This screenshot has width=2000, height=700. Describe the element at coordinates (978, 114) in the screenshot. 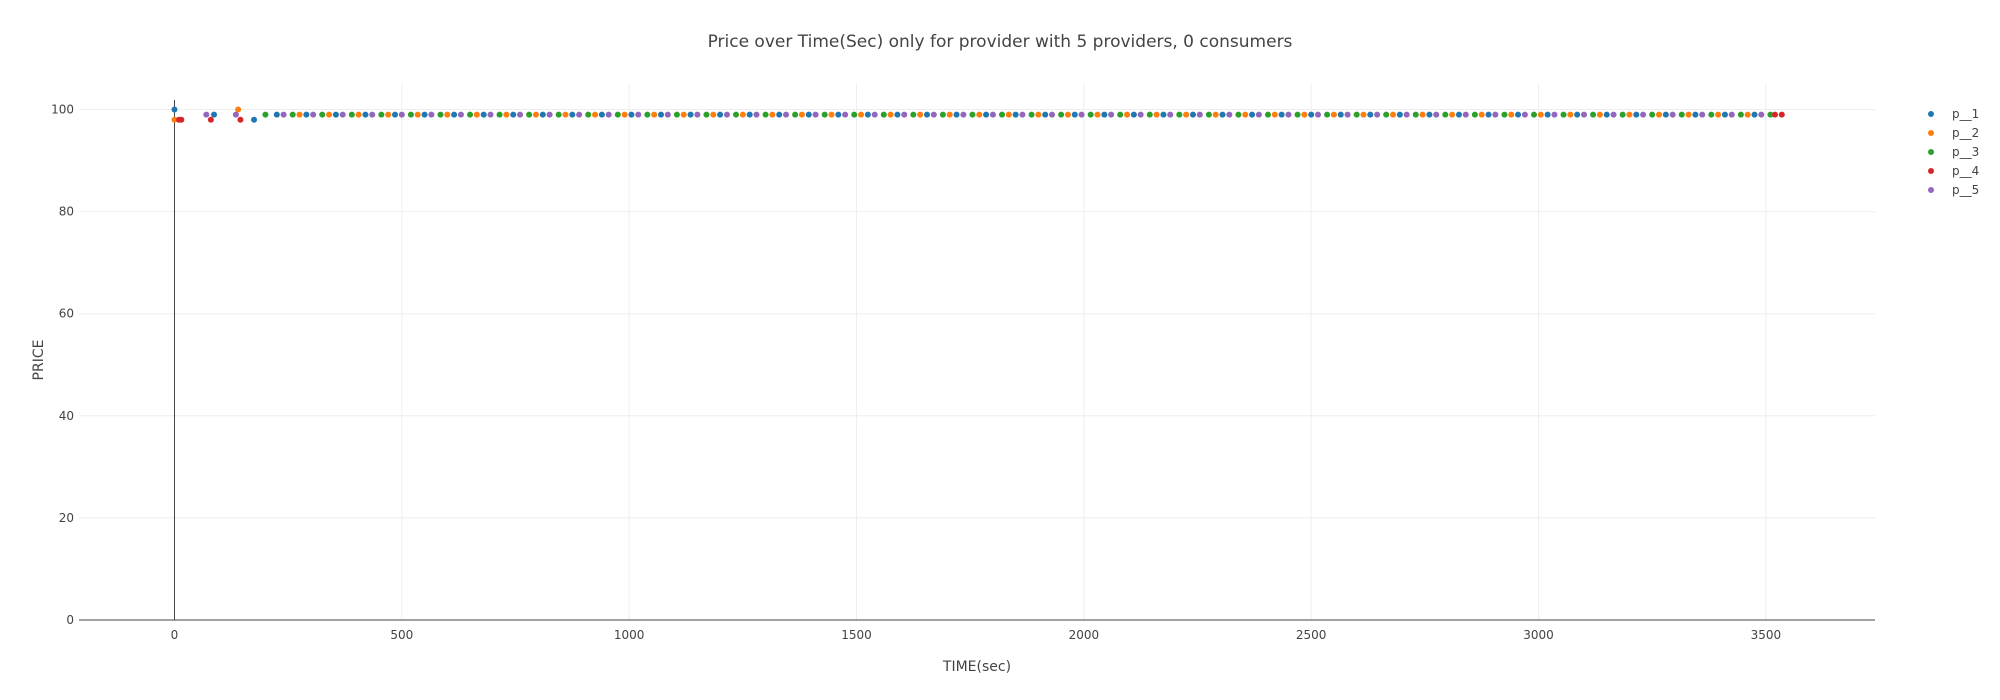

I see `data-points` at that location.